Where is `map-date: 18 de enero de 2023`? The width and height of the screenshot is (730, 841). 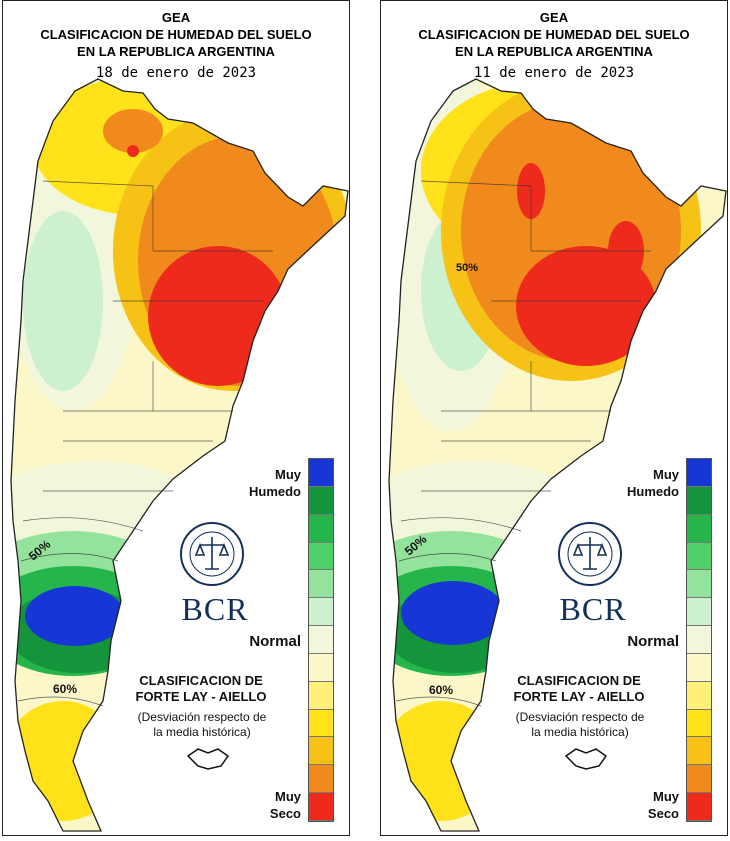 map-date: 18 de enero de 2023 is located at coordinates (176, 73).